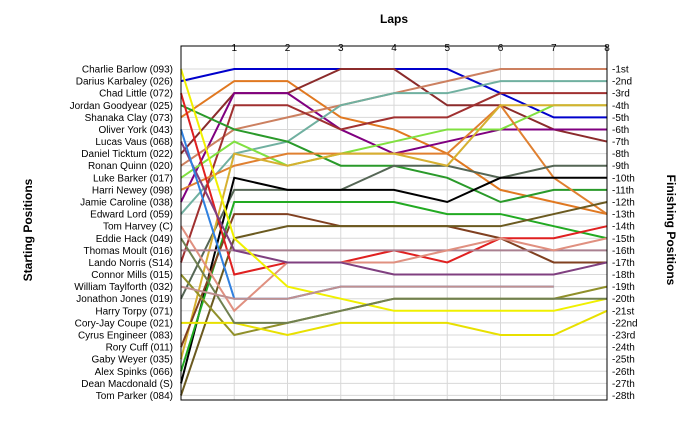 The image size is (700, 425). I want to click on finishing-position-label: -12th, so click(623, 202).